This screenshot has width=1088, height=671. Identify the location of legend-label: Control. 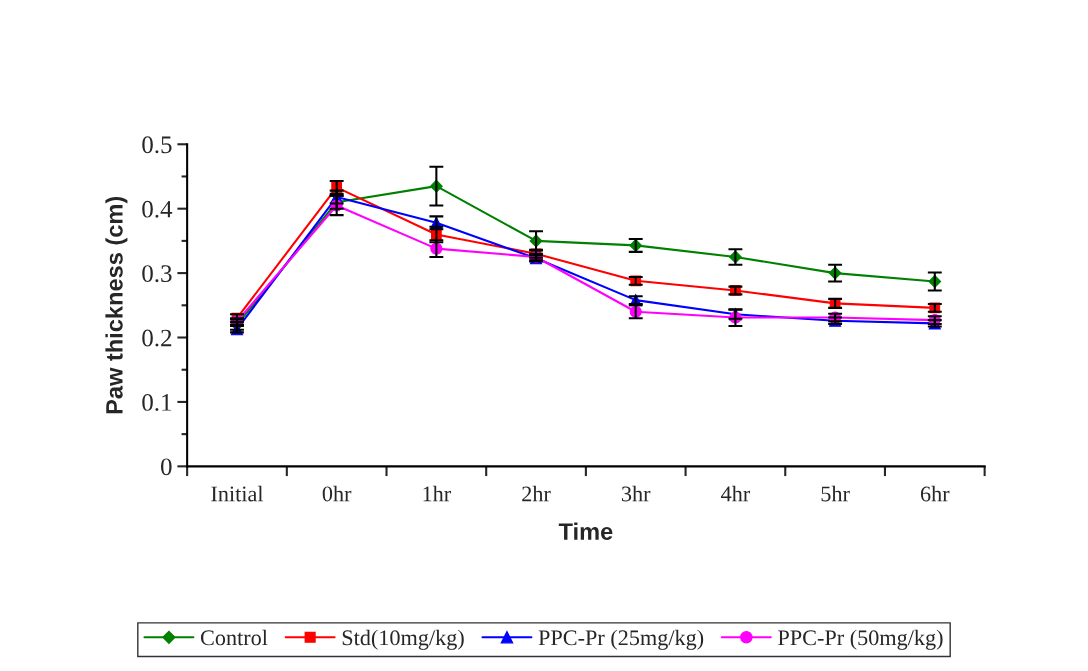
(234, 637).